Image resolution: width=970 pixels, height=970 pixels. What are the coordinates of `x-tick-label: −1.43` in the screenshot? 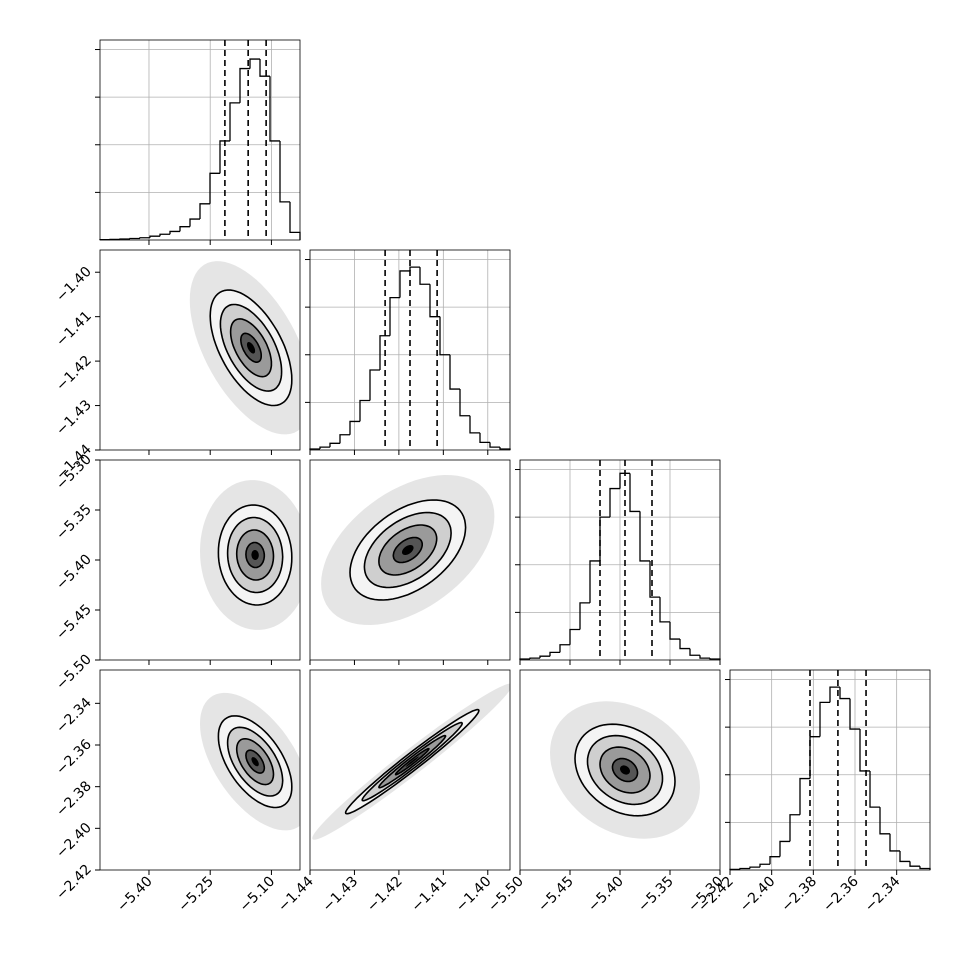 It's located at (341, 895).